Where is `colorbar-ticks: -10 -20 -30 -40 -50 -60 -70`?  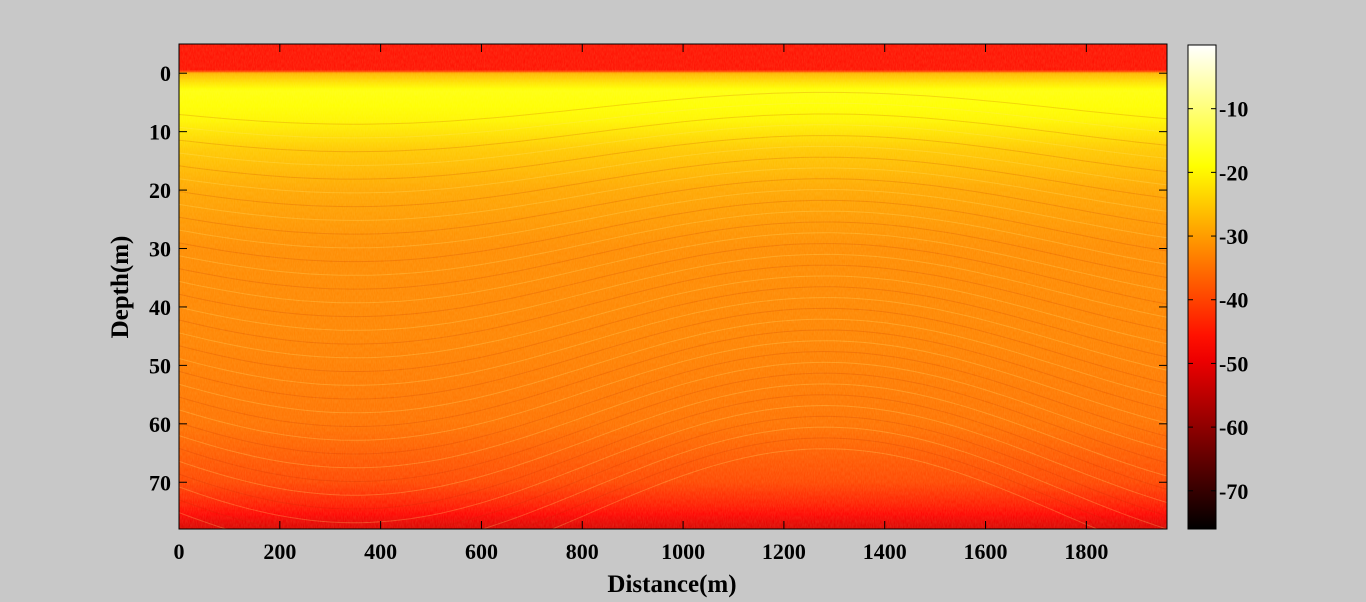 colorbar-ticks: -10 -20 -30 -40 -50 -60 -70 is located at coordinates (1218, 300).